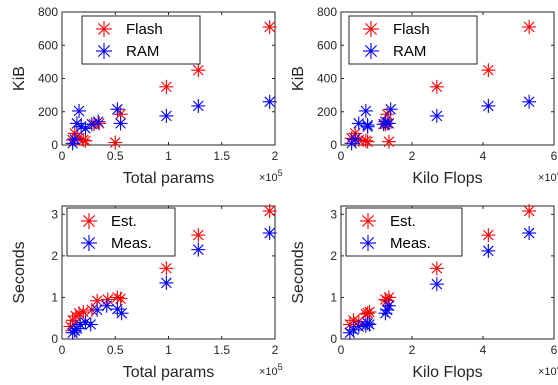  Describe the element at coordinates (403, 221) in the screenshot. I see `legend-label: Est.` at that location.